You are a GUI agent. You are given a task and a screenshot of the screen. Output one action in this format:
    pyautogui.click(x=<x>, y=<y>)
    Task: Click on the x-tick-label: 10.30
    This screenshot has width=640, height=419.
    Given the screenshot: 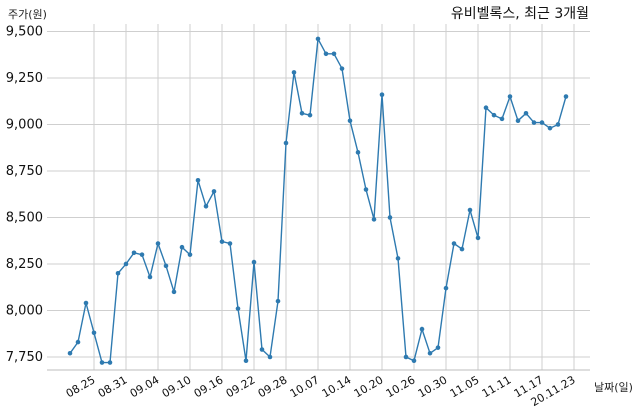 What is the action you would take?
    pyautogui.click(x=433, y=386)
    